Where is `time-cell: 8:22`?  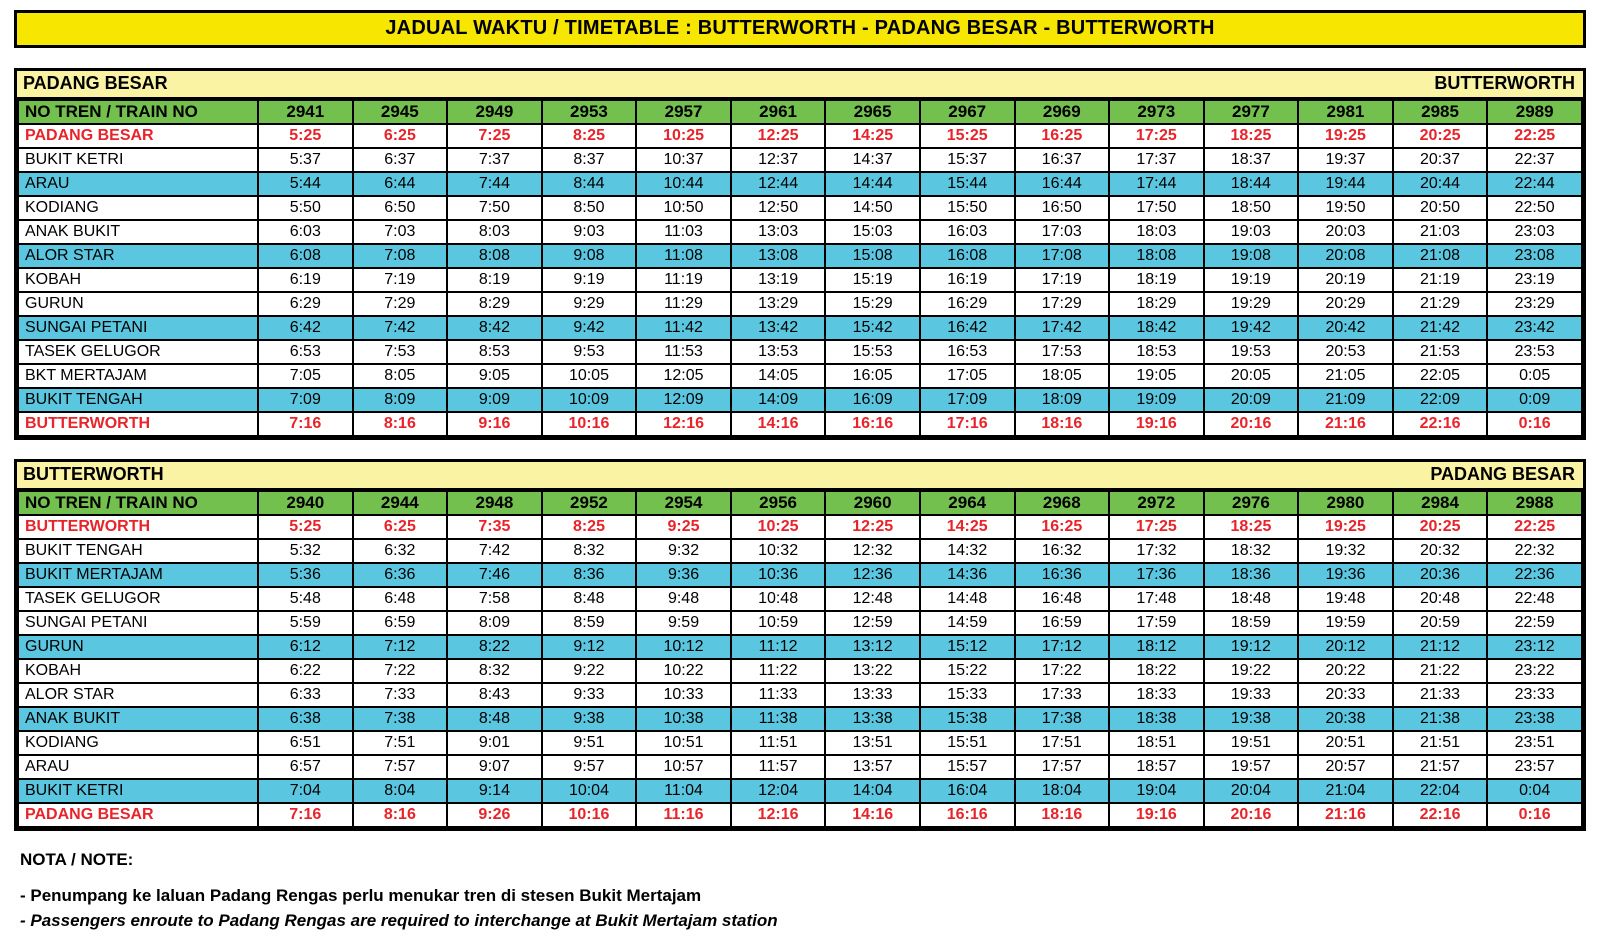
time-cell: 8:22 is located at coordinates (494, 647).